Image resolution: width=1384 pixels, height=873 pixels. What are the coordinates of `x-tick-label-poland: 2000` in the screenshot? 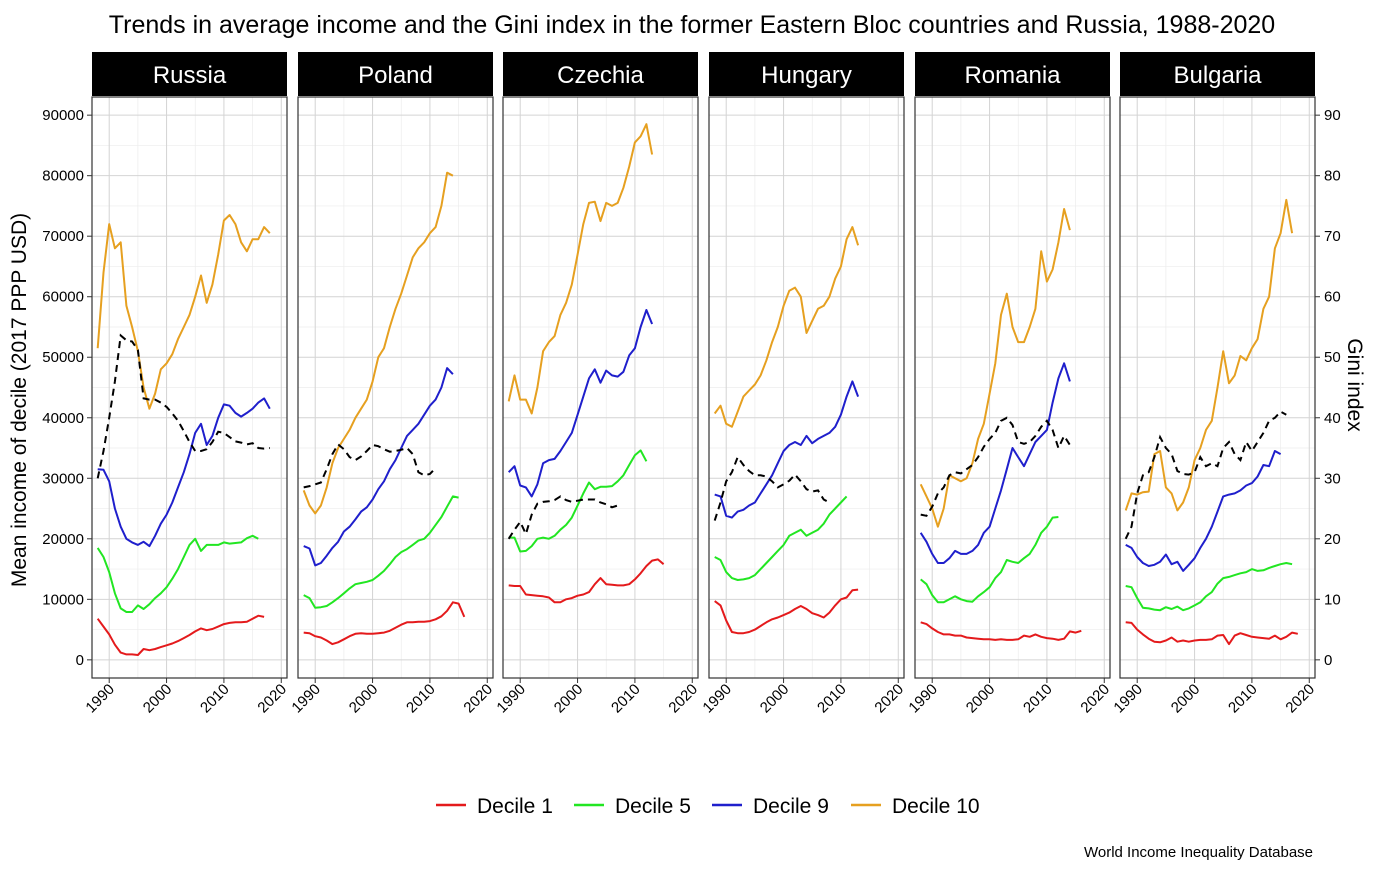 It's located at (364, 699).